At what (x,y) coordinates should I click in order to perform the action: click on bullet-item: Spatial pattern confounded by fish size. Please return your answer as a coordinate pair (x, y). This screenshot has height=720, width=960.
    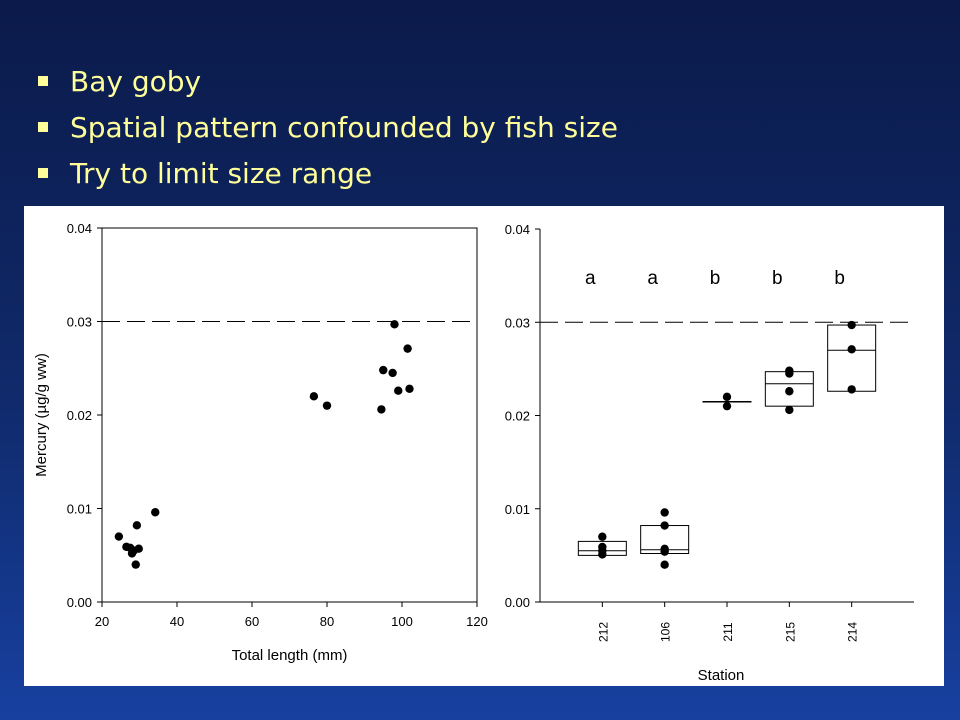
    Looking at the image, I should click on (327, 131).